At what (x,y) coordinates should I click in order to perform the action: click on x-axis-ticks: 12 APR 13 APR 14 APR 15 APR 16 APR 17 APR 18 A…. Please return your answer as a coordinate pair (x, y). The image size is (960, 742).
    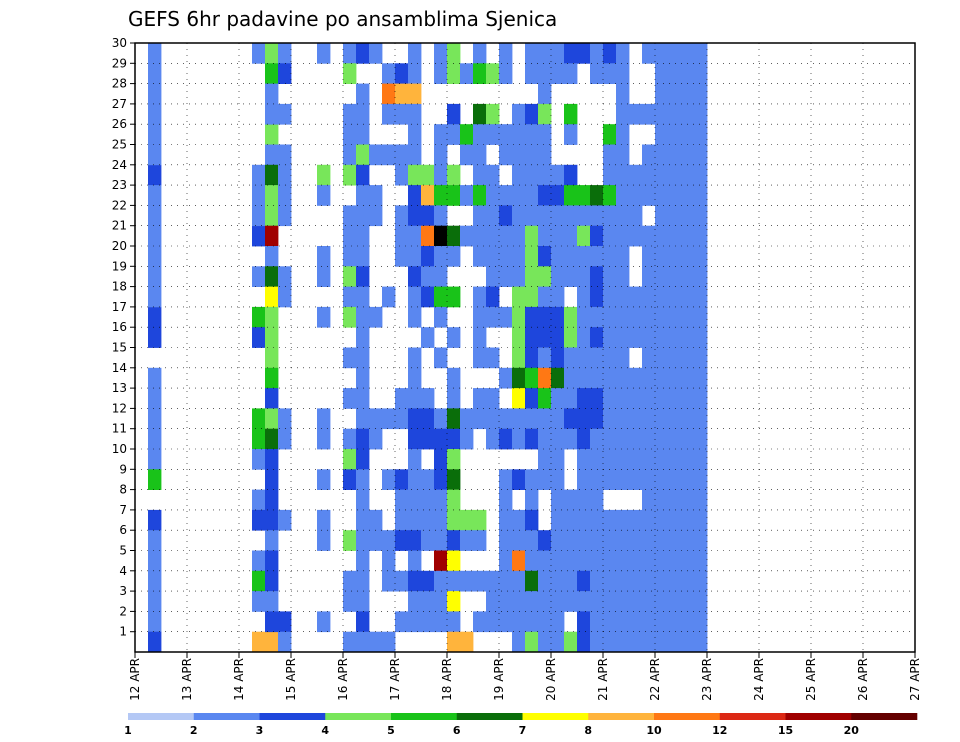
    Looking at the image, I should click on (525, 676).